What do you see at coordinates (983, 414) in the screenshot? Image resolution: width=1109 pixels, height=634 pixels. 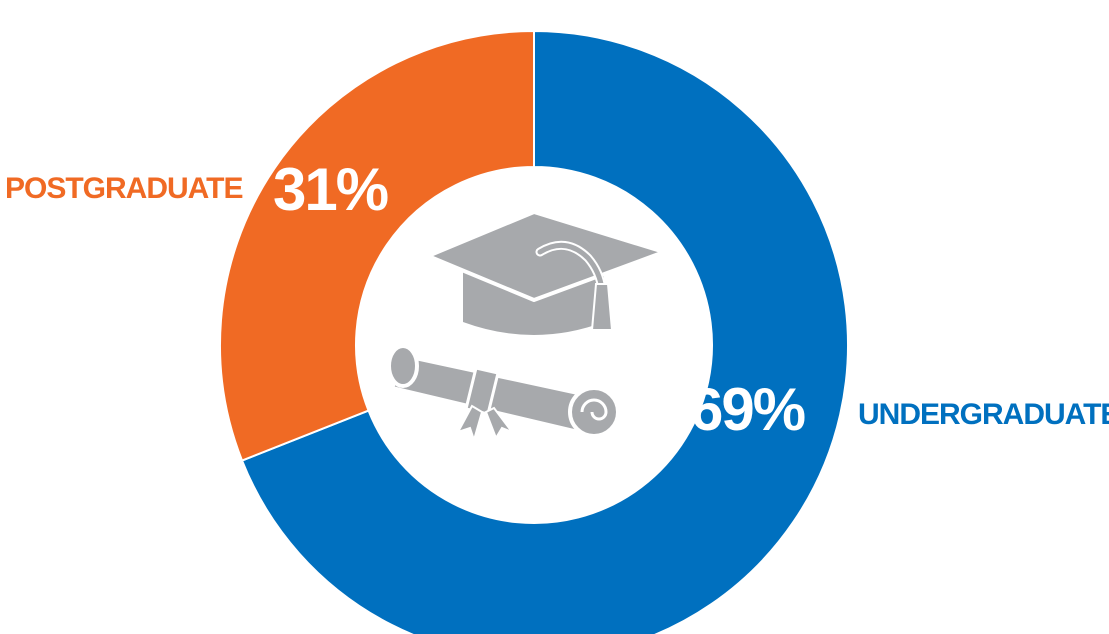 I see `category-label-undergraduate: UNDERGRADUATE` at bounding box center [983, 414].